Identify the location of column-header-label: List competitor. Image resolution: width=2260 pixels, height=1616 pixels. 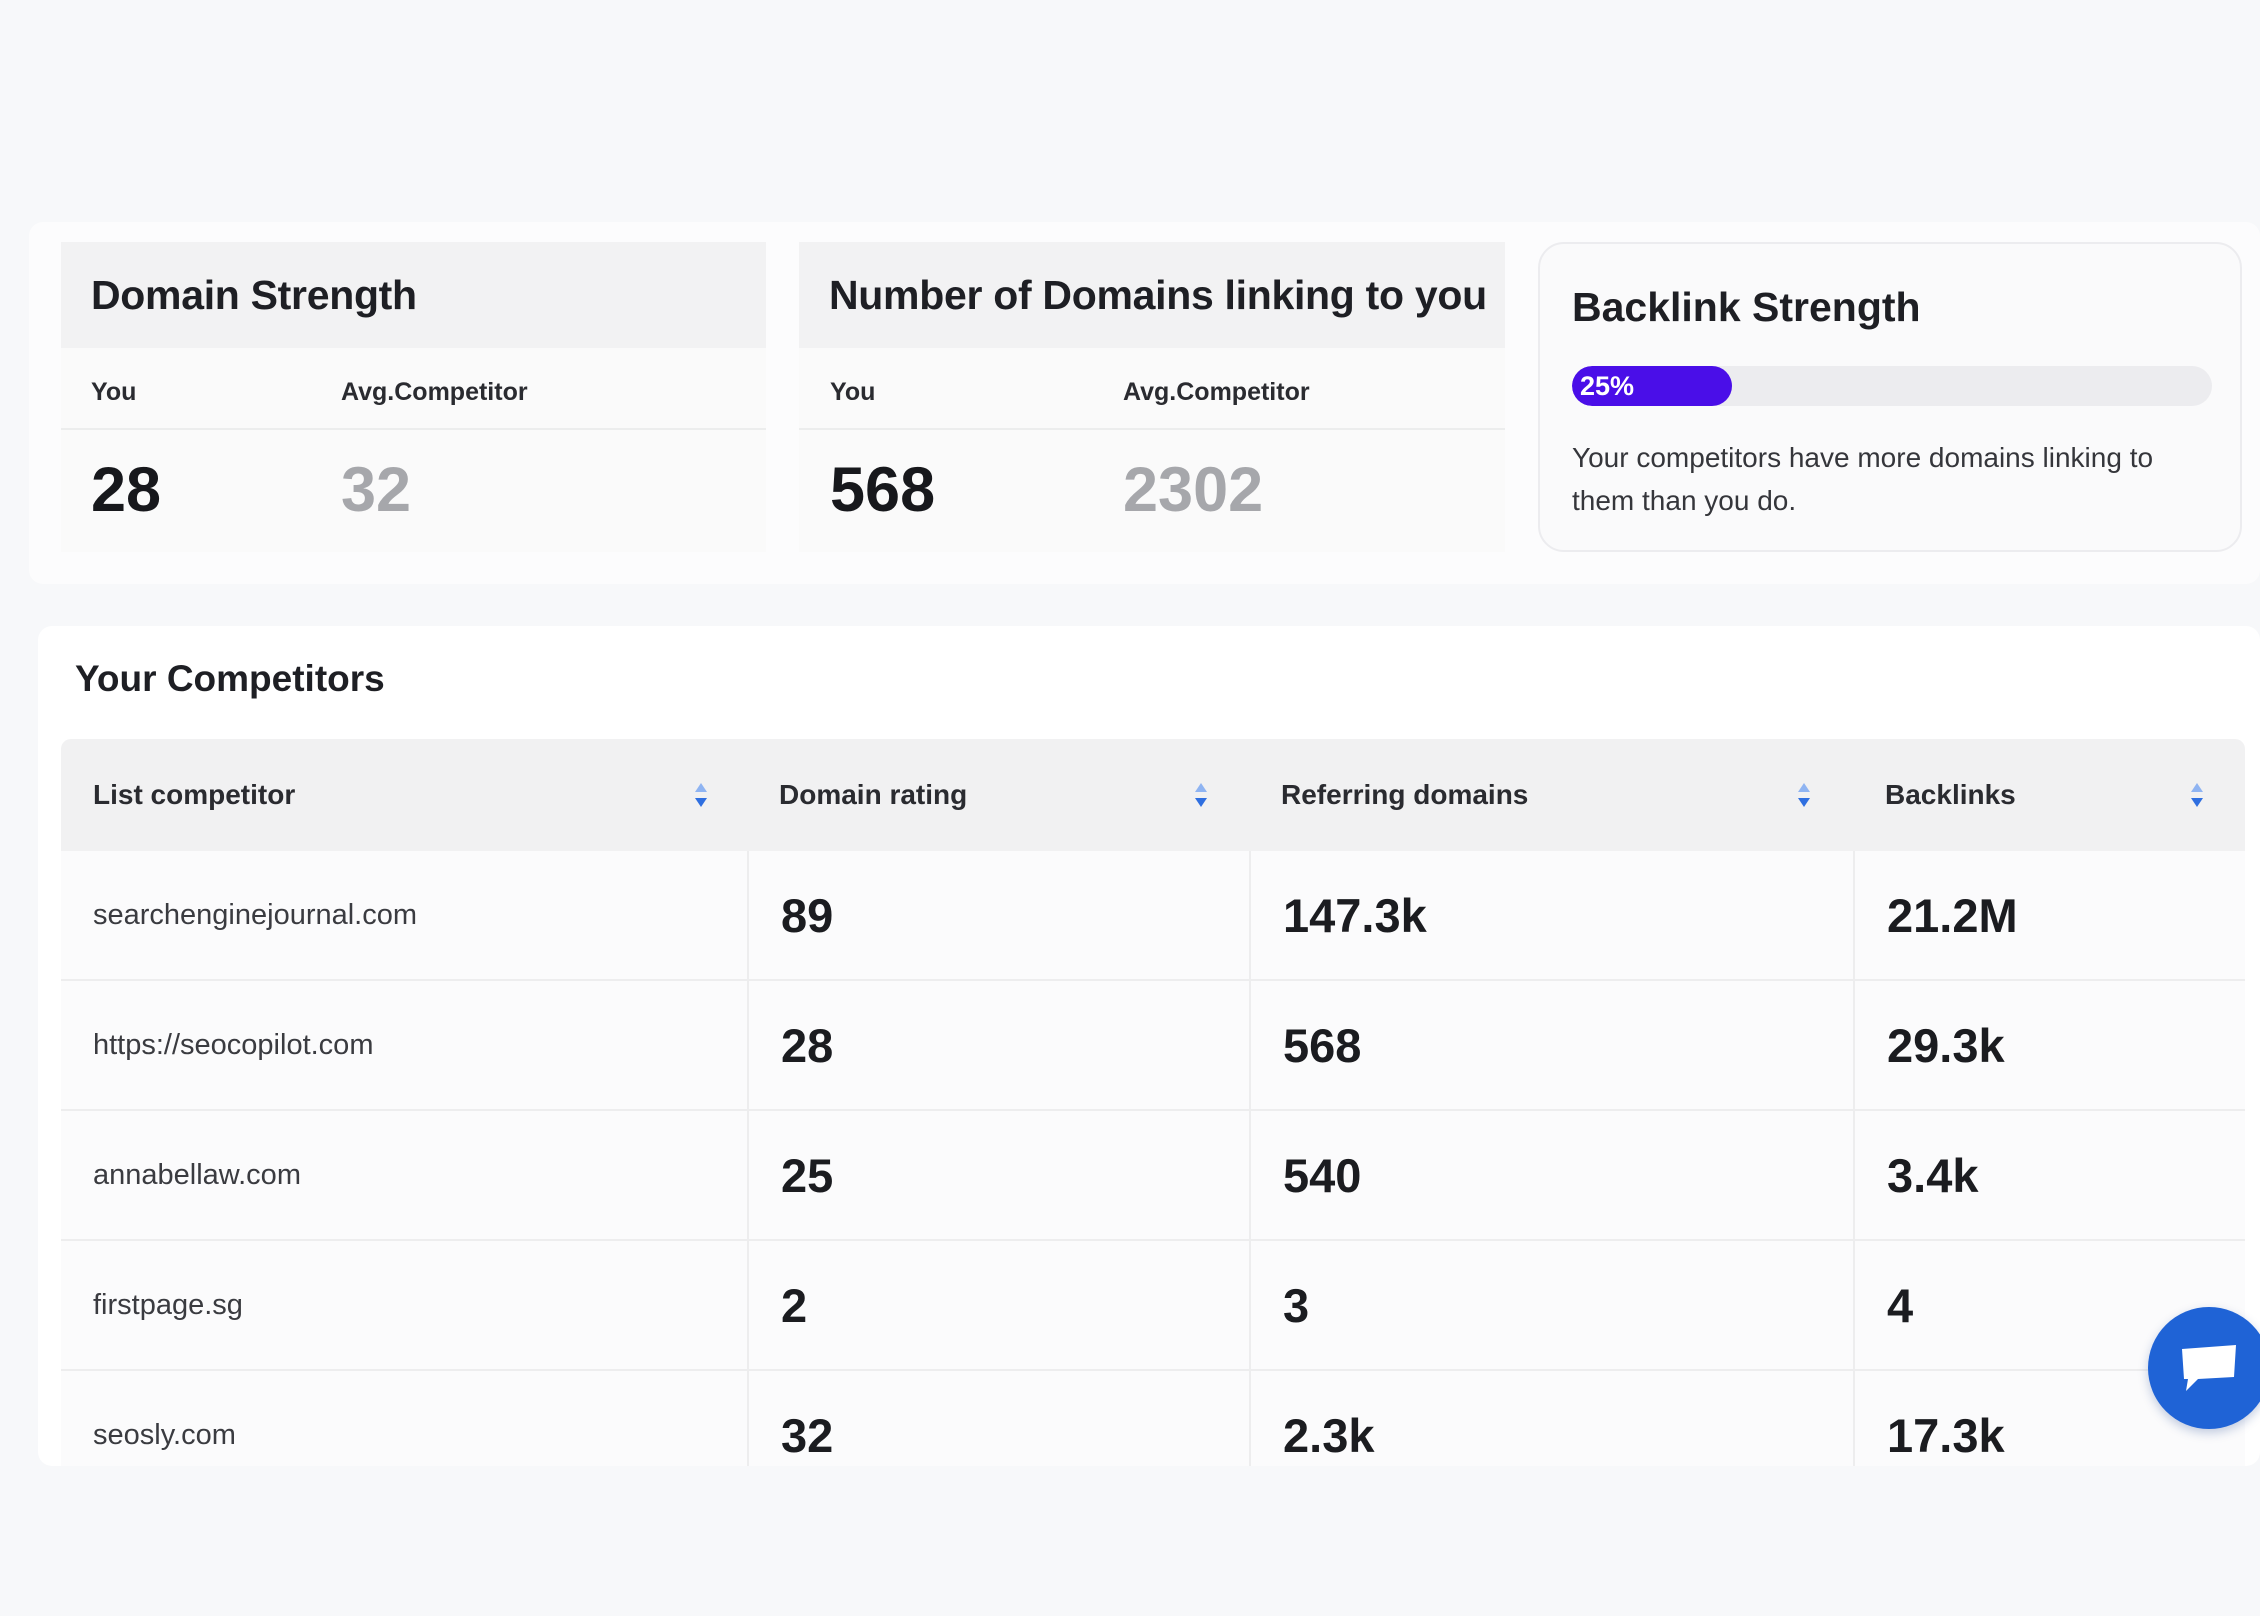
(194, 794).